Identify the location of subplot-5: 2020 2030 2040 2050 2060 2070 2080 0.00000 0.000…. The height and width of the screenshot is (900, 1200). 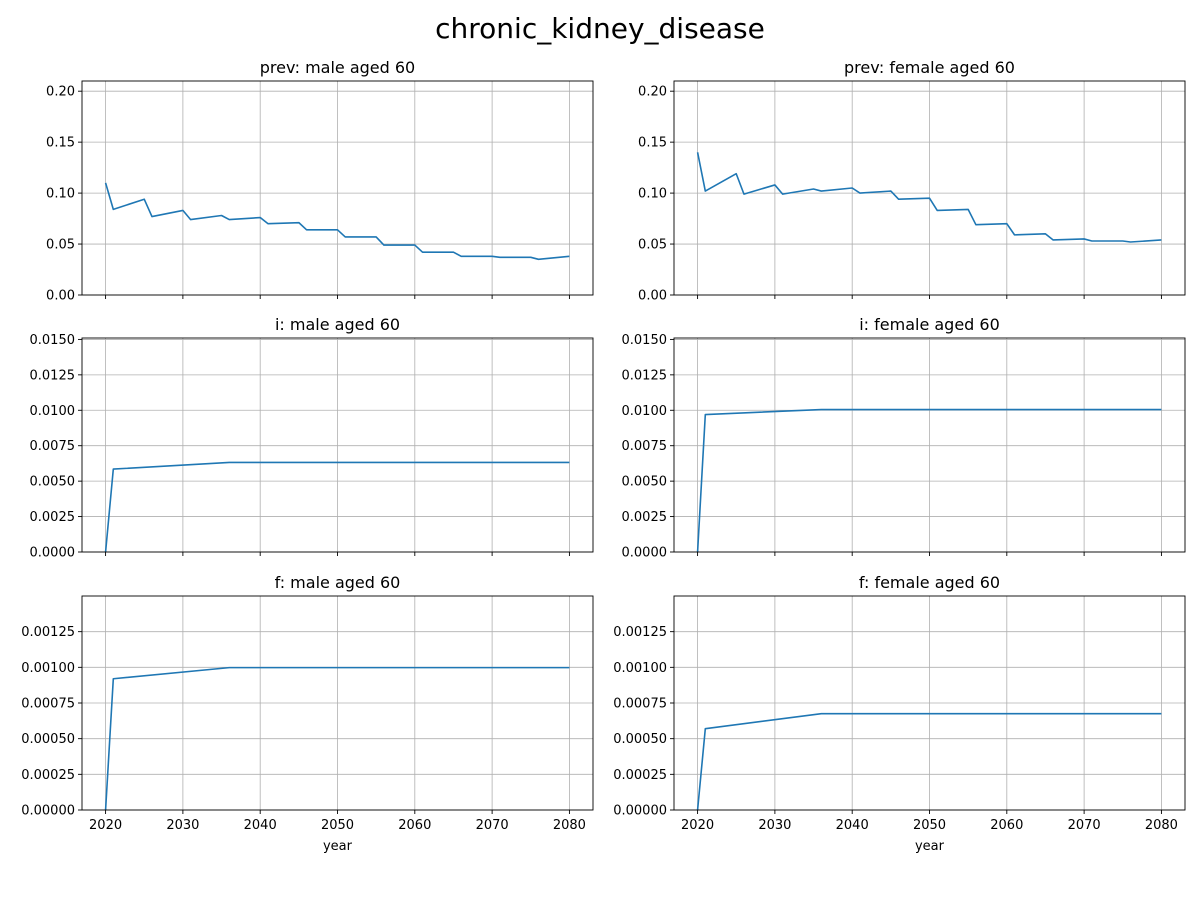
(307, 713).